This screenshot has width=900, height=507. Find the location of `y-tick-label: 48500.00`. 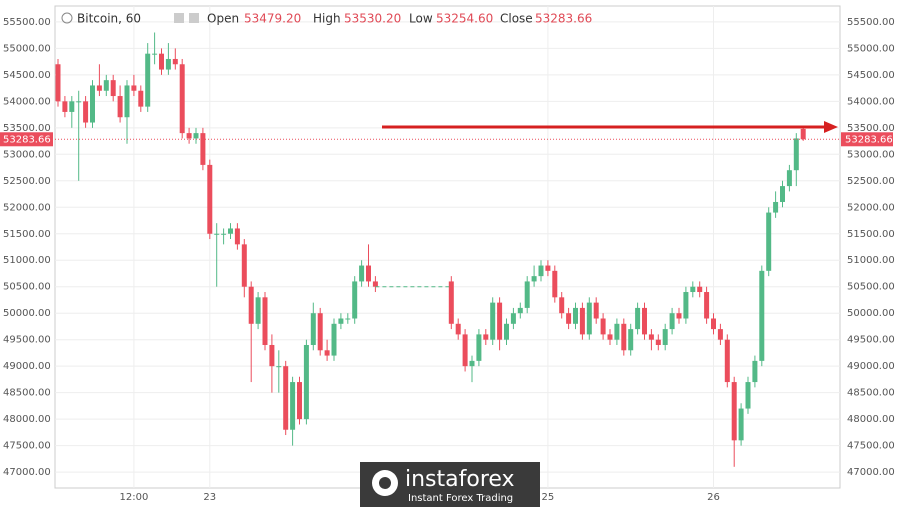

y-tick-label: 48500.00 is located at coordinates (27, 393).